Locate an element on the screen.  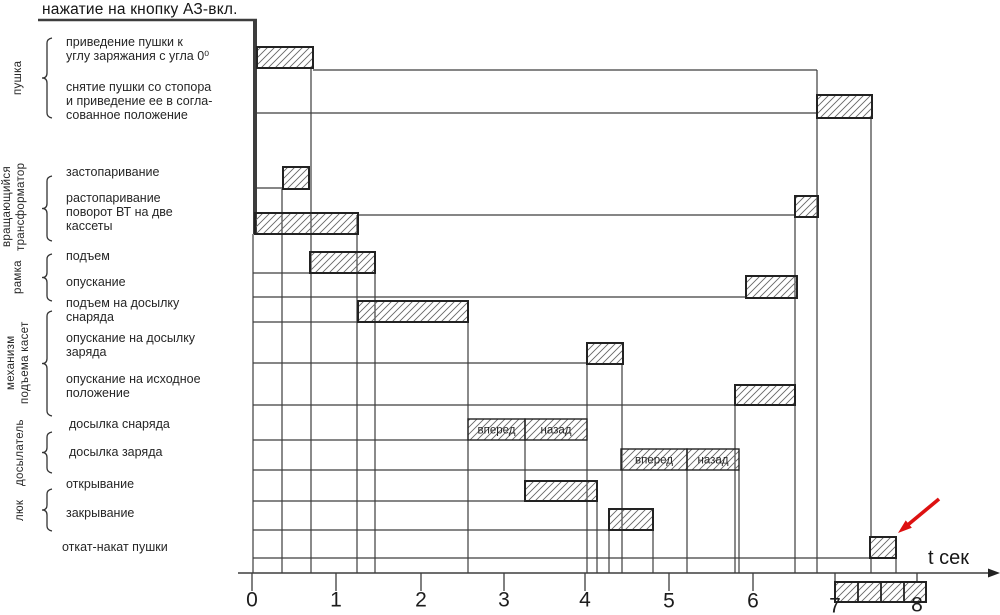
bar-zakryvanie-lyuka is located at coordinates (631, 519).